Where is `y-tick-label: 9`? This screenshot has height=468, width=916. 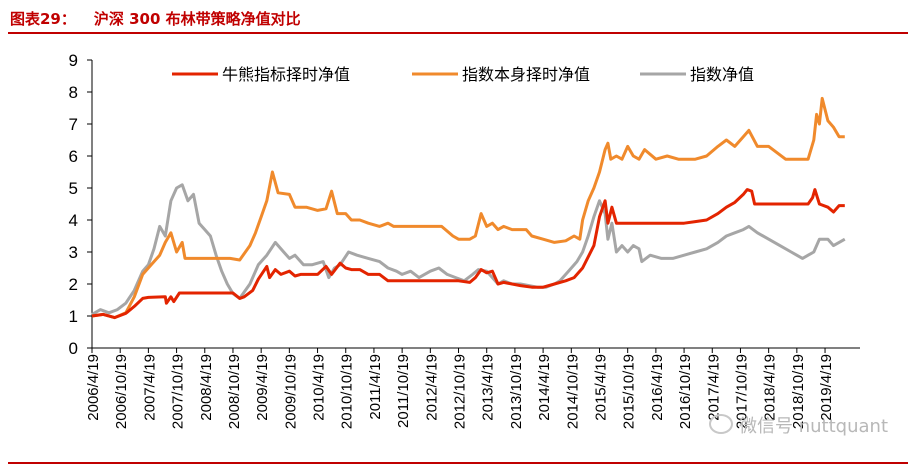 y-tick-label: 9 is located at coordinates (73, 60).